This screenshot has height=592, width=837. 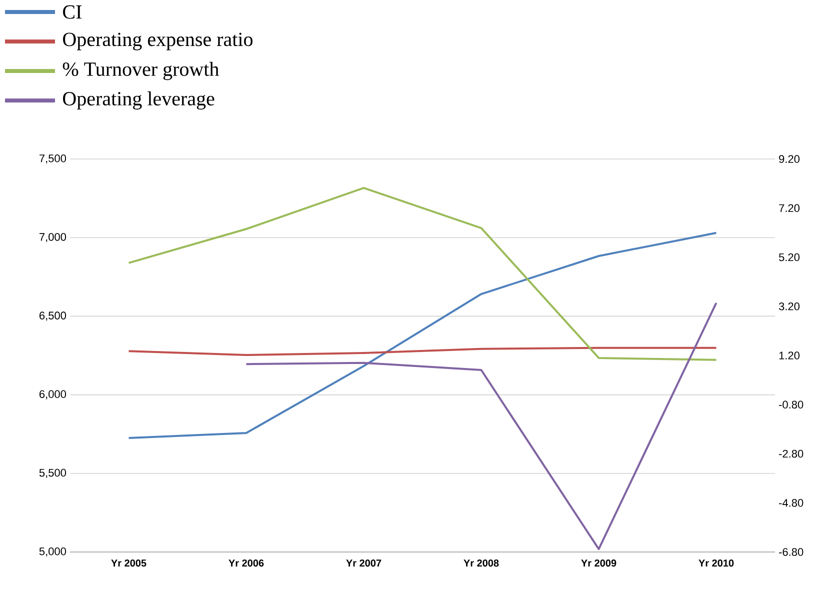 What do you see at coordinates (791, 454) in the screenshot?
I see `y2-tick-label: -2.80` at bounding box center [791, 454].